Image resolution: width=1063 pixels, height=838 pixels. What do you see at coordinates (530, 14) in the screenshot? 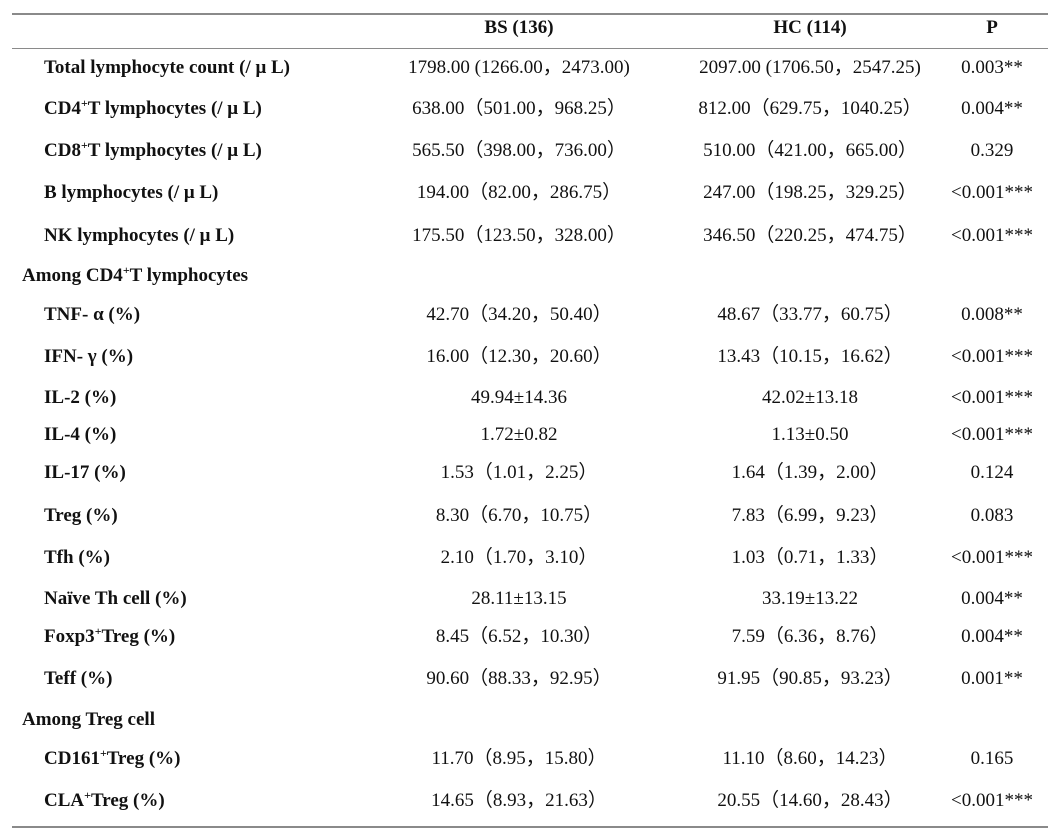
I see `top-rule` at bounding box center [530, 14].